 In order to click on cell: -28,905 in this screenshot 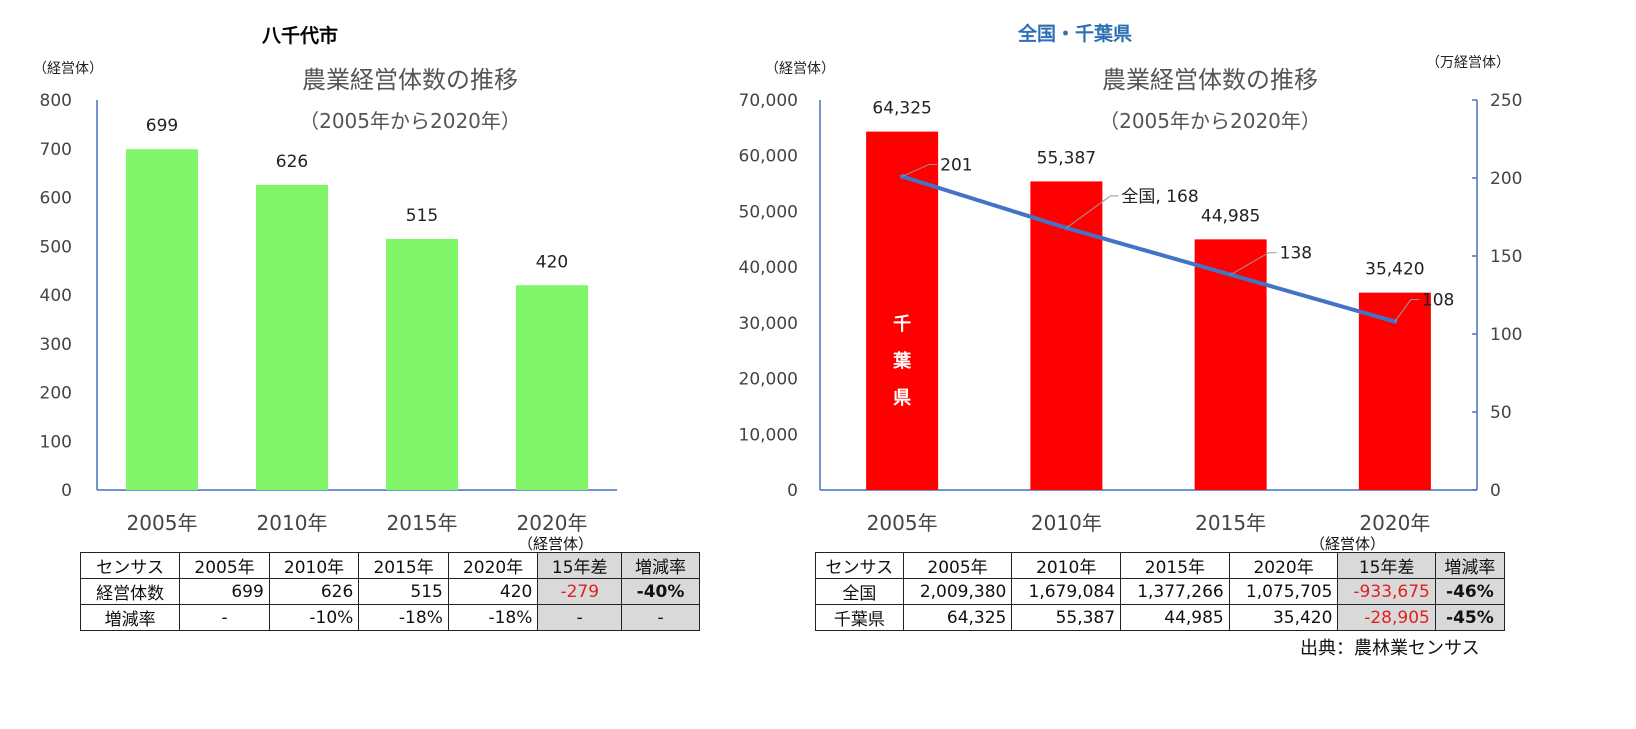, I will do `click(1386, 617)`.